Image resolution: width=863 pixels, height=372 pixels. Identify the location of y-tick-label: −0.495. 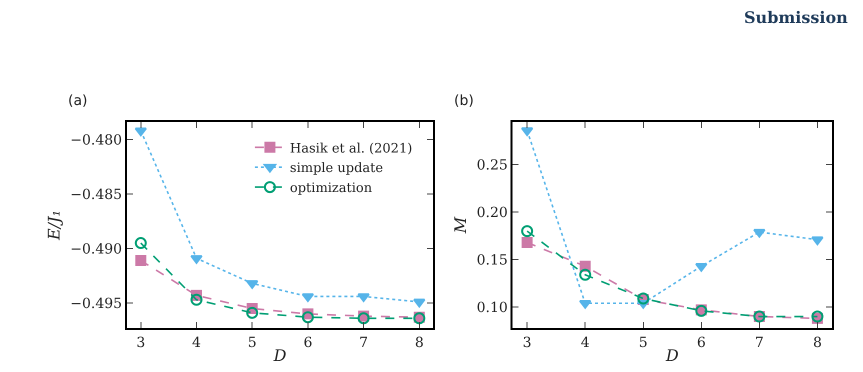
(96, 304).